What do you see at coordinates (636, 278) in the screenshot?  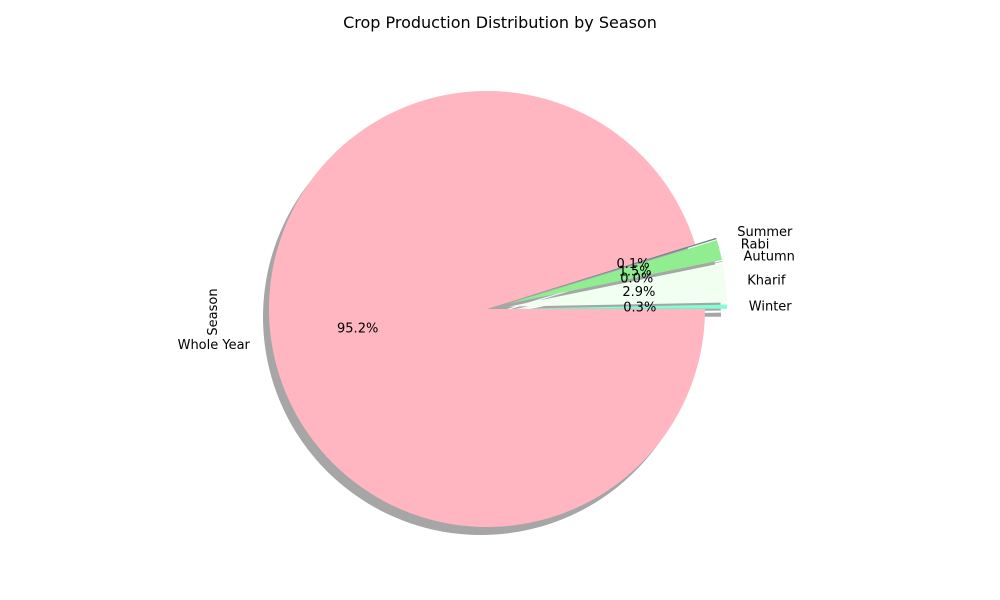 I see `slice-pct-label-autumn: 0.0%` at bounding box center [636, 278].